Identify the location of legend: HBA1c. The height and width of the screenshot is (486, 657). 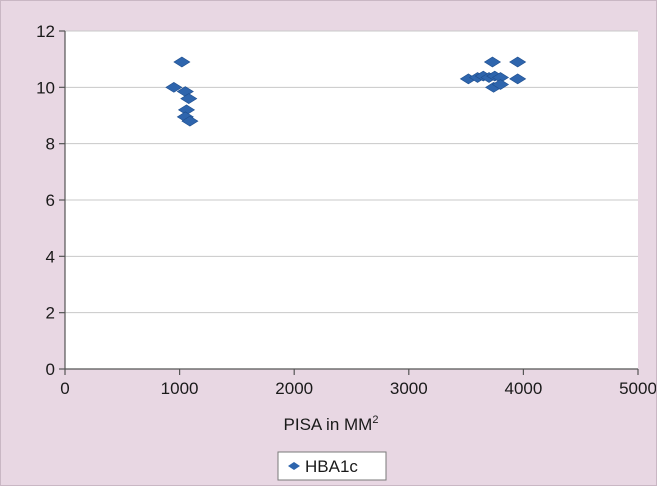
(332, 466).